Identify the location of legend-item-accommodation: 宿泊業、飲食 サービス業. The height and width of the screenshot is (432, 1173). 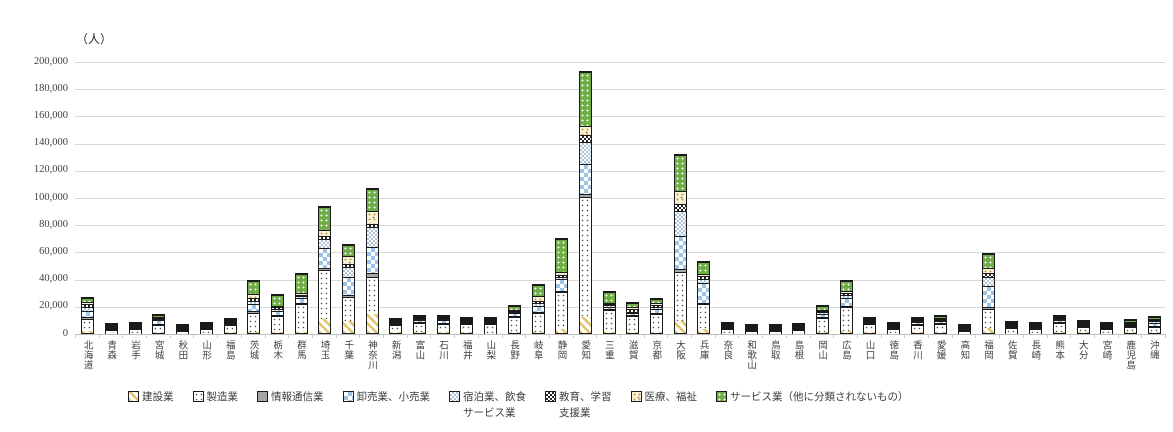
(487, 405).